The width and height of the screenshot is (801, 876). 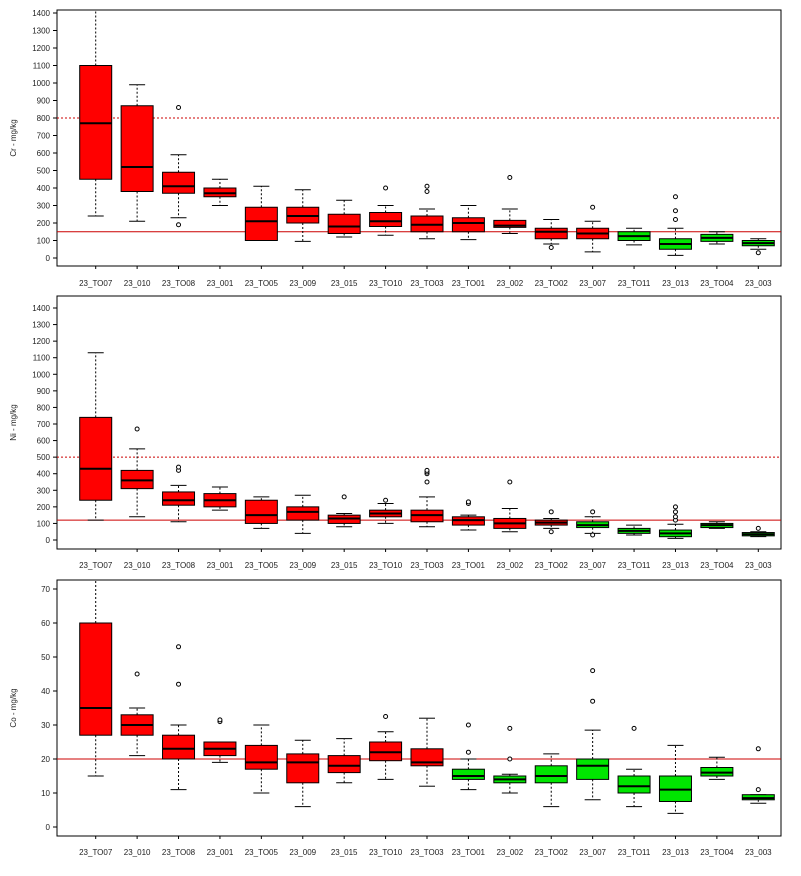 What do you see at coordinates (45, 793) in the screenshot?
I see `y-tick-label: 10` at bounding box center [45, 793].